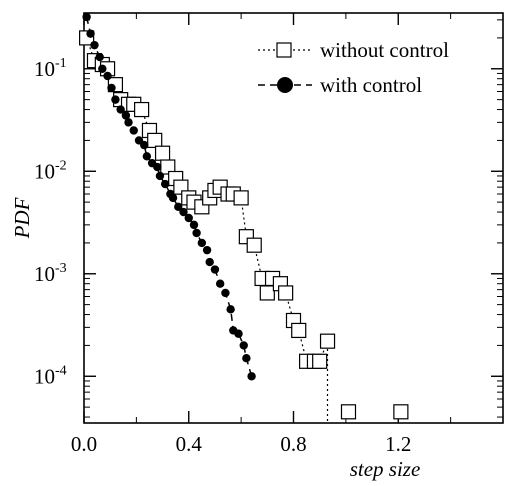 The height and width of the screenshot is (486, 530). I want to click on legend-marker-circle, so click(285, 85).